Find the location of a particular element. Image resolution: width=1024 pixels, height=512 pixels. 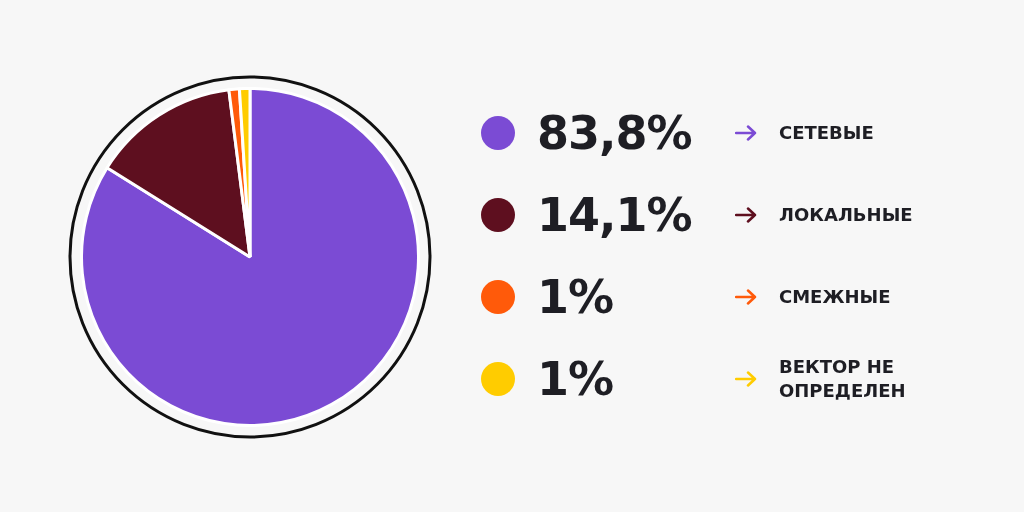

legend-label: ЛОКАЛЬНЫЕ is located at coordinates (846, 215).